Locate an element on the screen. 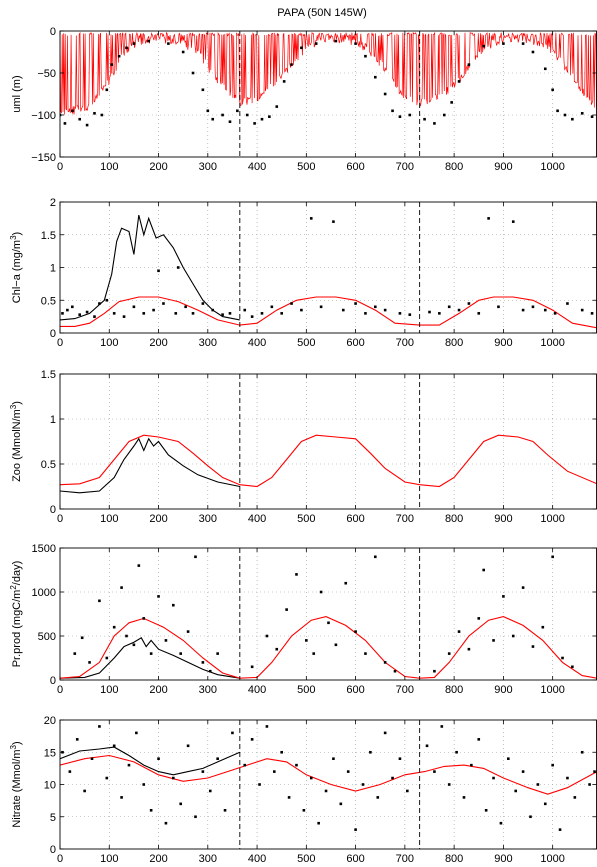 Image resolution: width=597 pixels, height=867 pixels. y-axis-label: Pr.prod (mgC/m2/day) is located at coordinates (16, 614).